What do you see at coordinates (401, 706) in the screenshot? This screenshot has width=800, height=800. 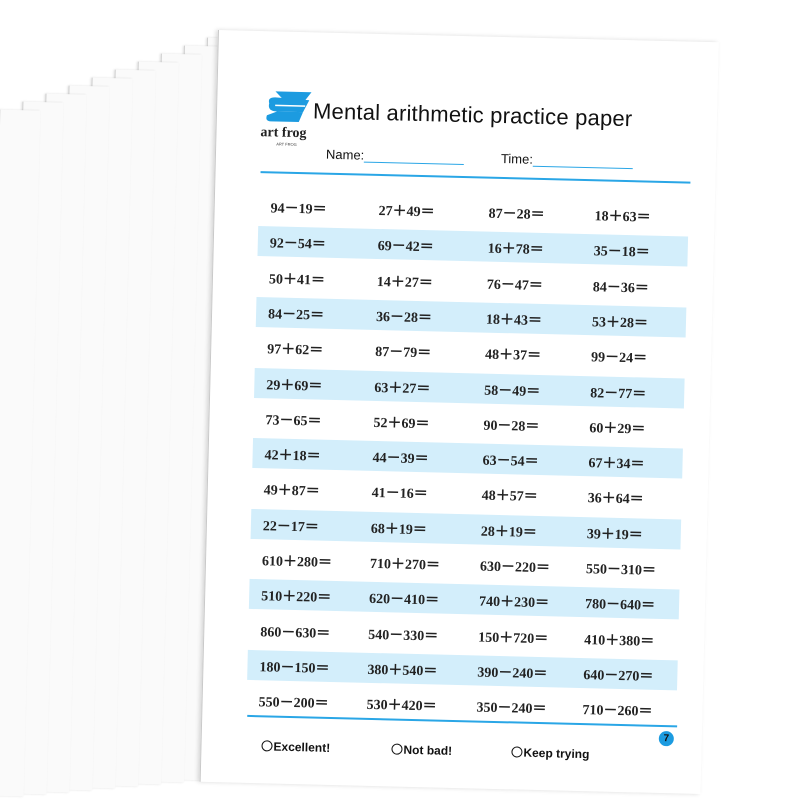 I see `problem-cell: 530＋420＝` at bounding box center [401, 706].